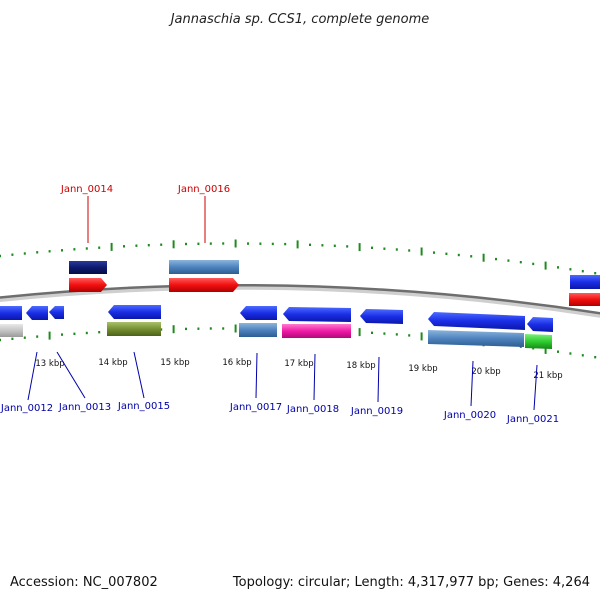  Describe the element at coordinates (84, 582) in the screenshot. I see `accession-text: Accession: NC_007802` at that location.